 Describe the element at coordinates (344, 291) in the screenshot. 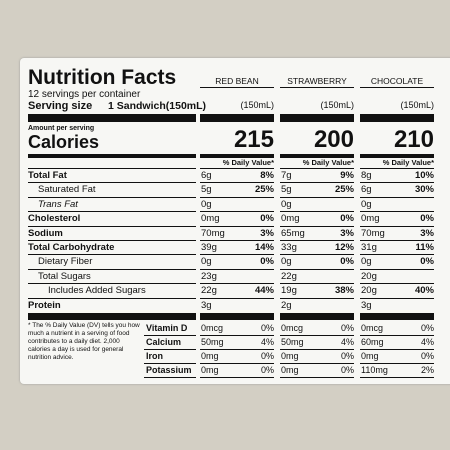

I see `daily-value: 38%` at that location.